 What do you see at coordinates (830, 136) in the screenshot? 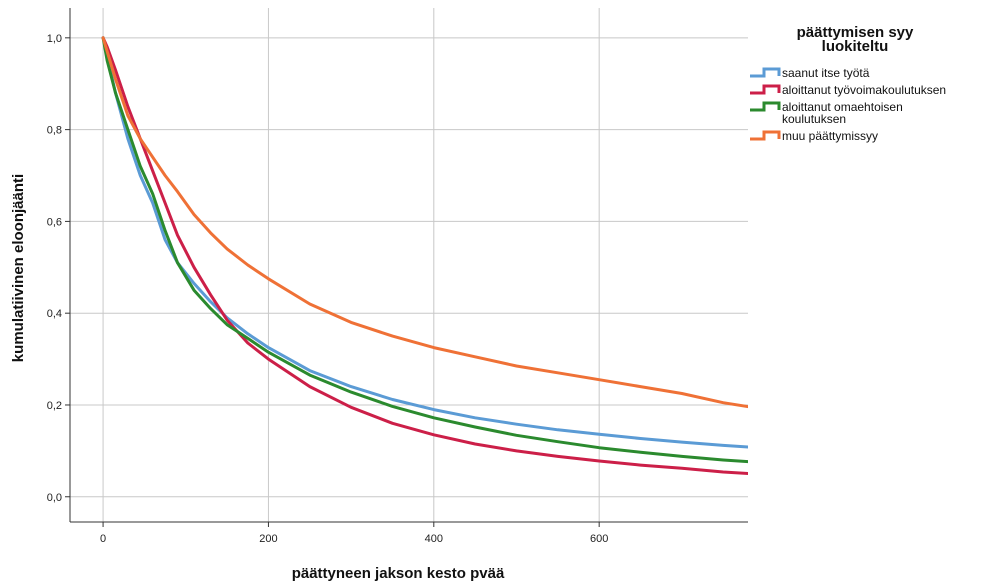
I see `legend-label: muu päättymissyy` at bounding box center [830, 136].